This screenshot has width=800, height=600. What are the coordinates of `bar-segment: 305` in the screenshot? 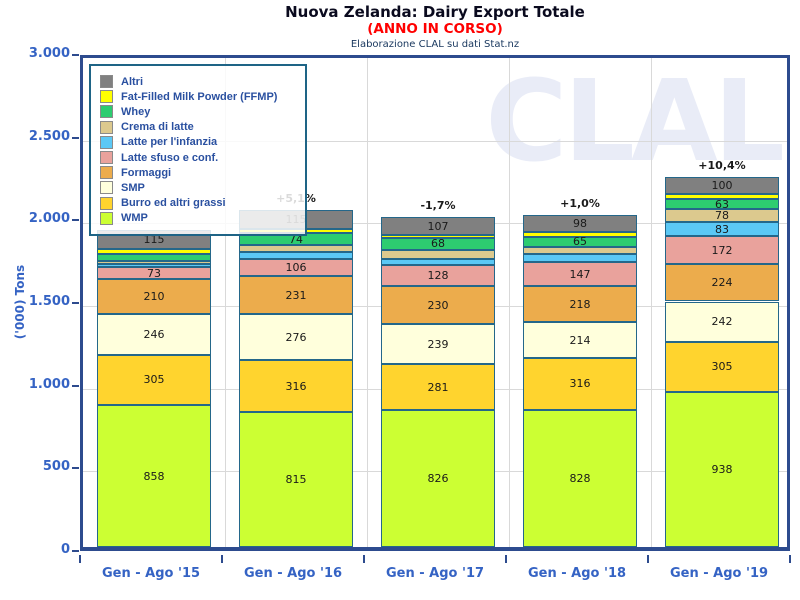 It's located at (722, 366).